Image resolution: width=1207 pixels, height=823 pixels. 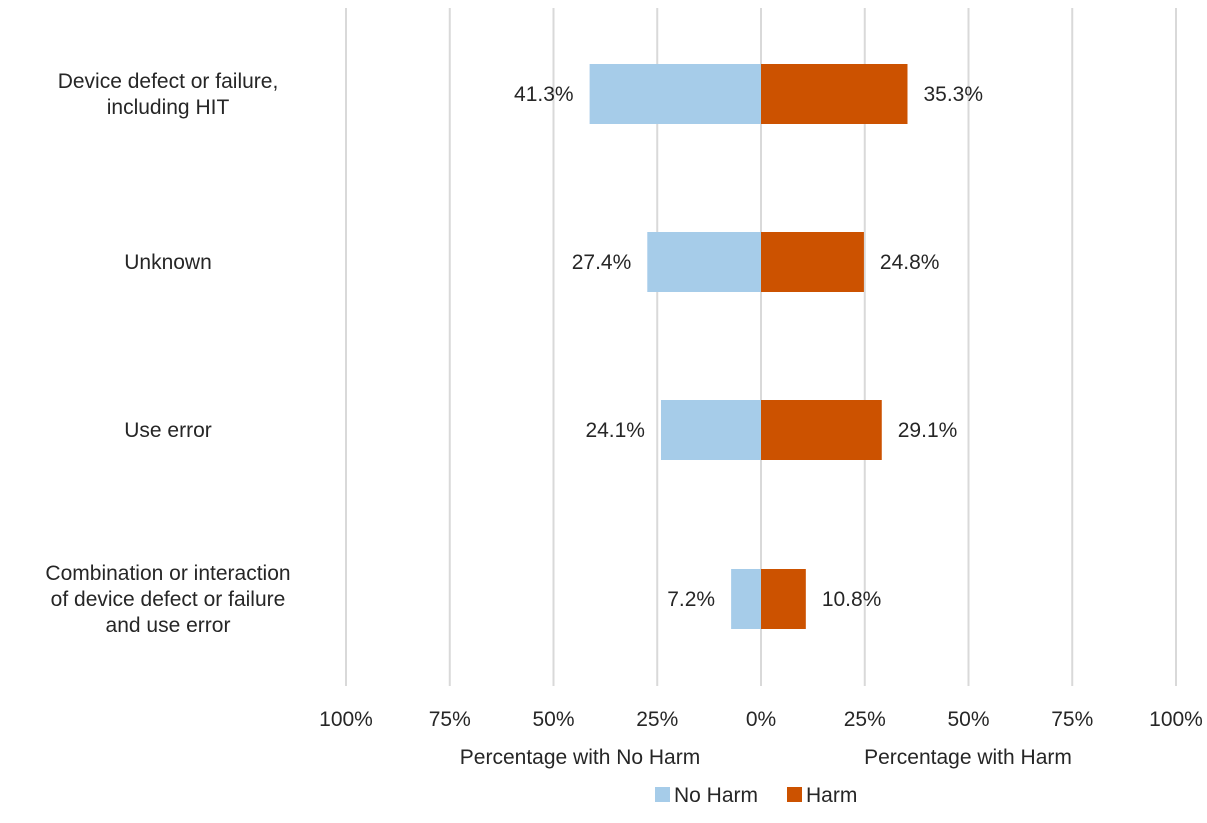 I want to click on category-label: Combination or interaction, so click(x=167, y=573).